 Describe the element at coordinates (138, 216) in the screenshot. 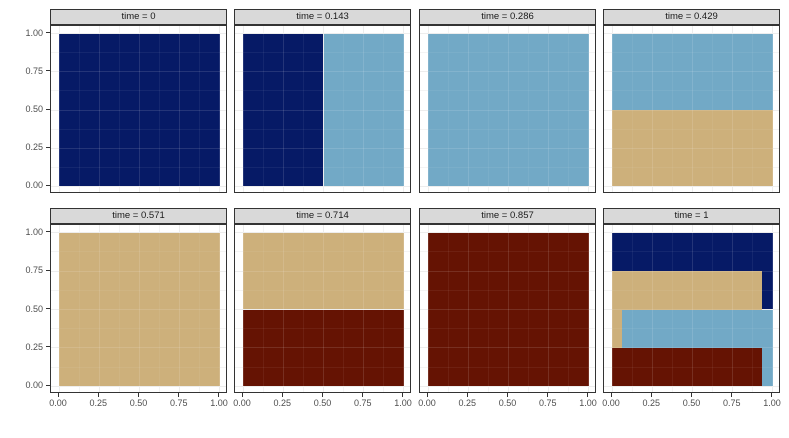

I see `facet-strip: time = 0.571` at that location.